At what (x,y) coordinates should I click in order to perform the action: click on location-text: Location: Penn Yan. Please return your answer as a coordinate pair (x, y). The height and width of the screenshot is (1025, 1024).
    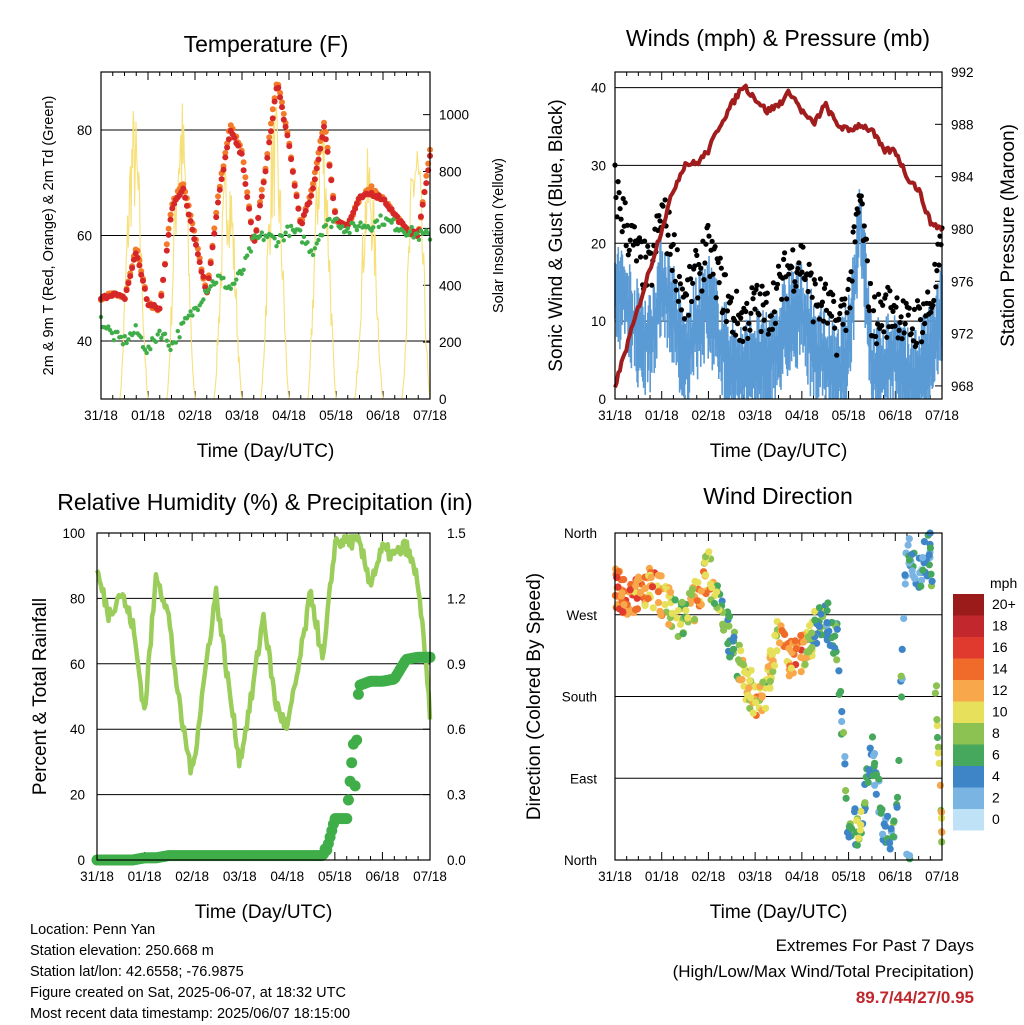
    Looking at the image, I should click on (93, 930).